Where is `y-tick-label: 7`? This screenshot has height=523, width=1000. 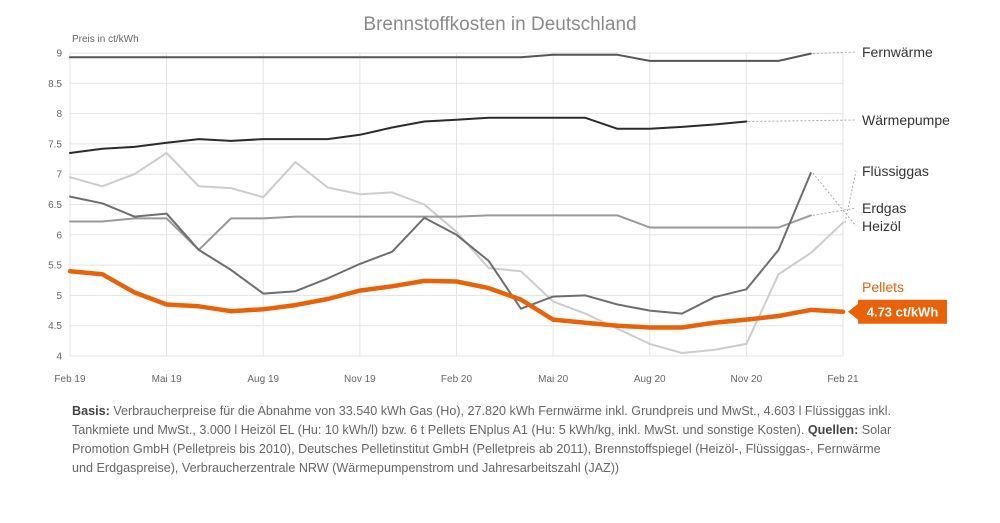
y-tick-label: 7 is located at coordinates (59, 175).